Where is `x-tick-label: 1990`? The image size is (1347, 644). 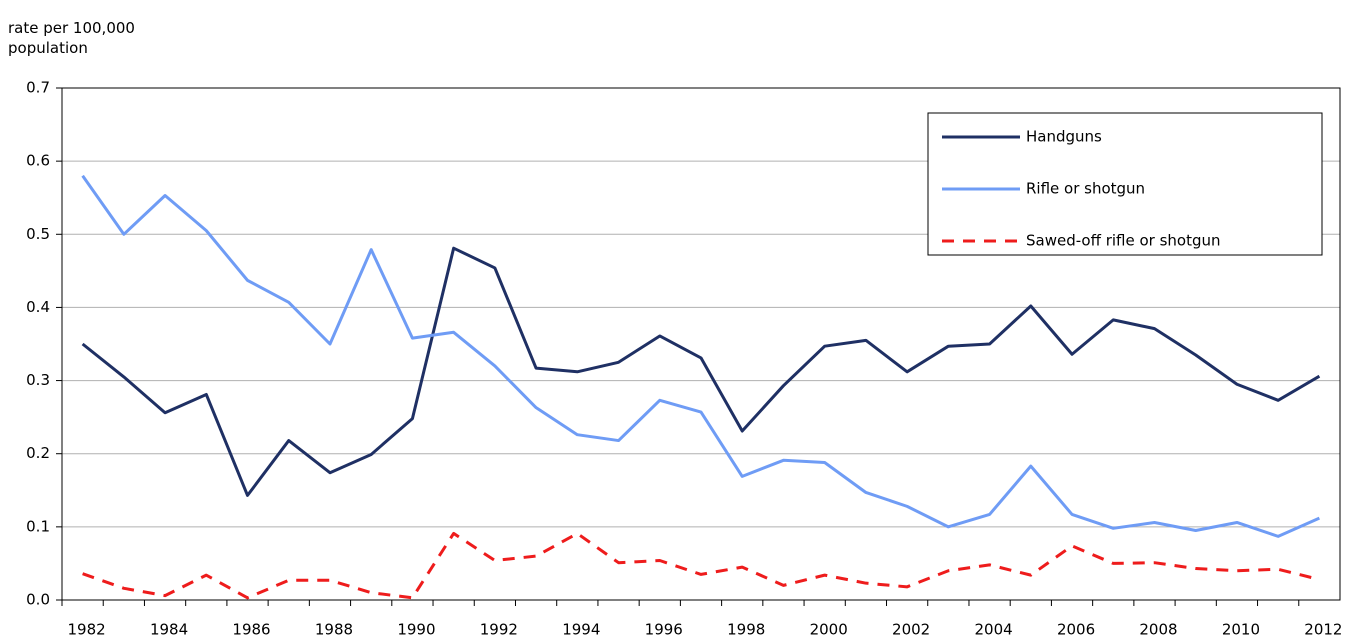
x-tick-label: 1990 is located at coordinates (416, 630).